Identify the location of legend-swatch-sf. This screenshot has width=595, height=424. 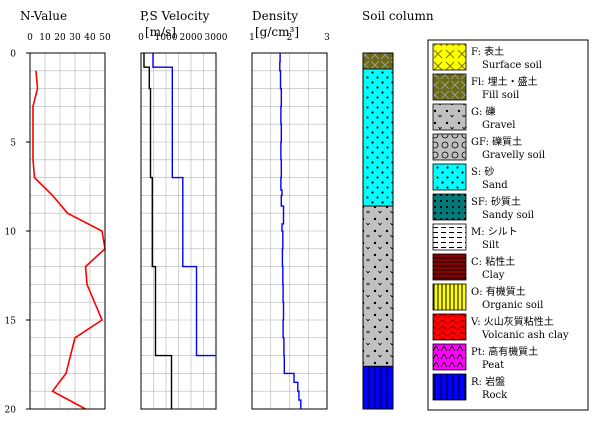
(449, 207).